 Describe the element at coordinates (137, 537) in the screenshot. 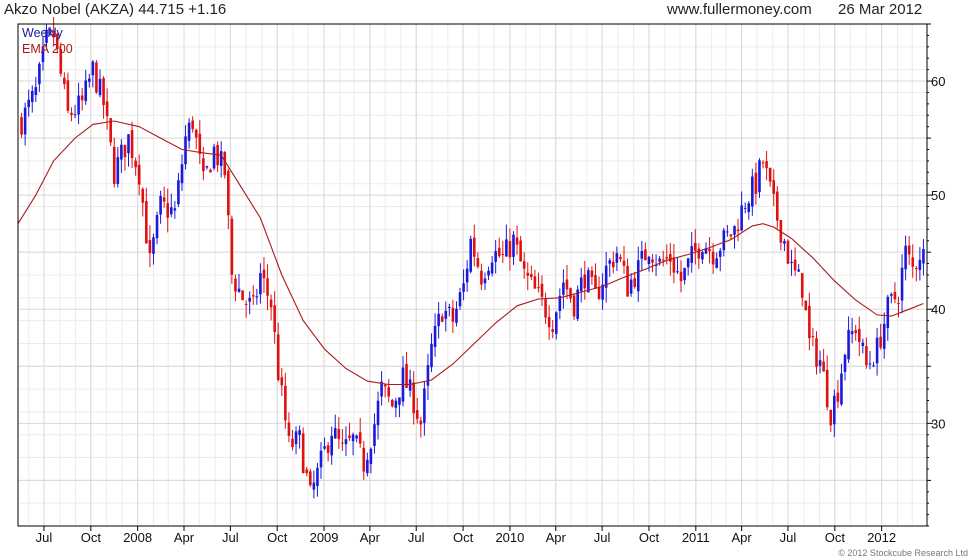

I see `x-tick-label: 2008` at that location.